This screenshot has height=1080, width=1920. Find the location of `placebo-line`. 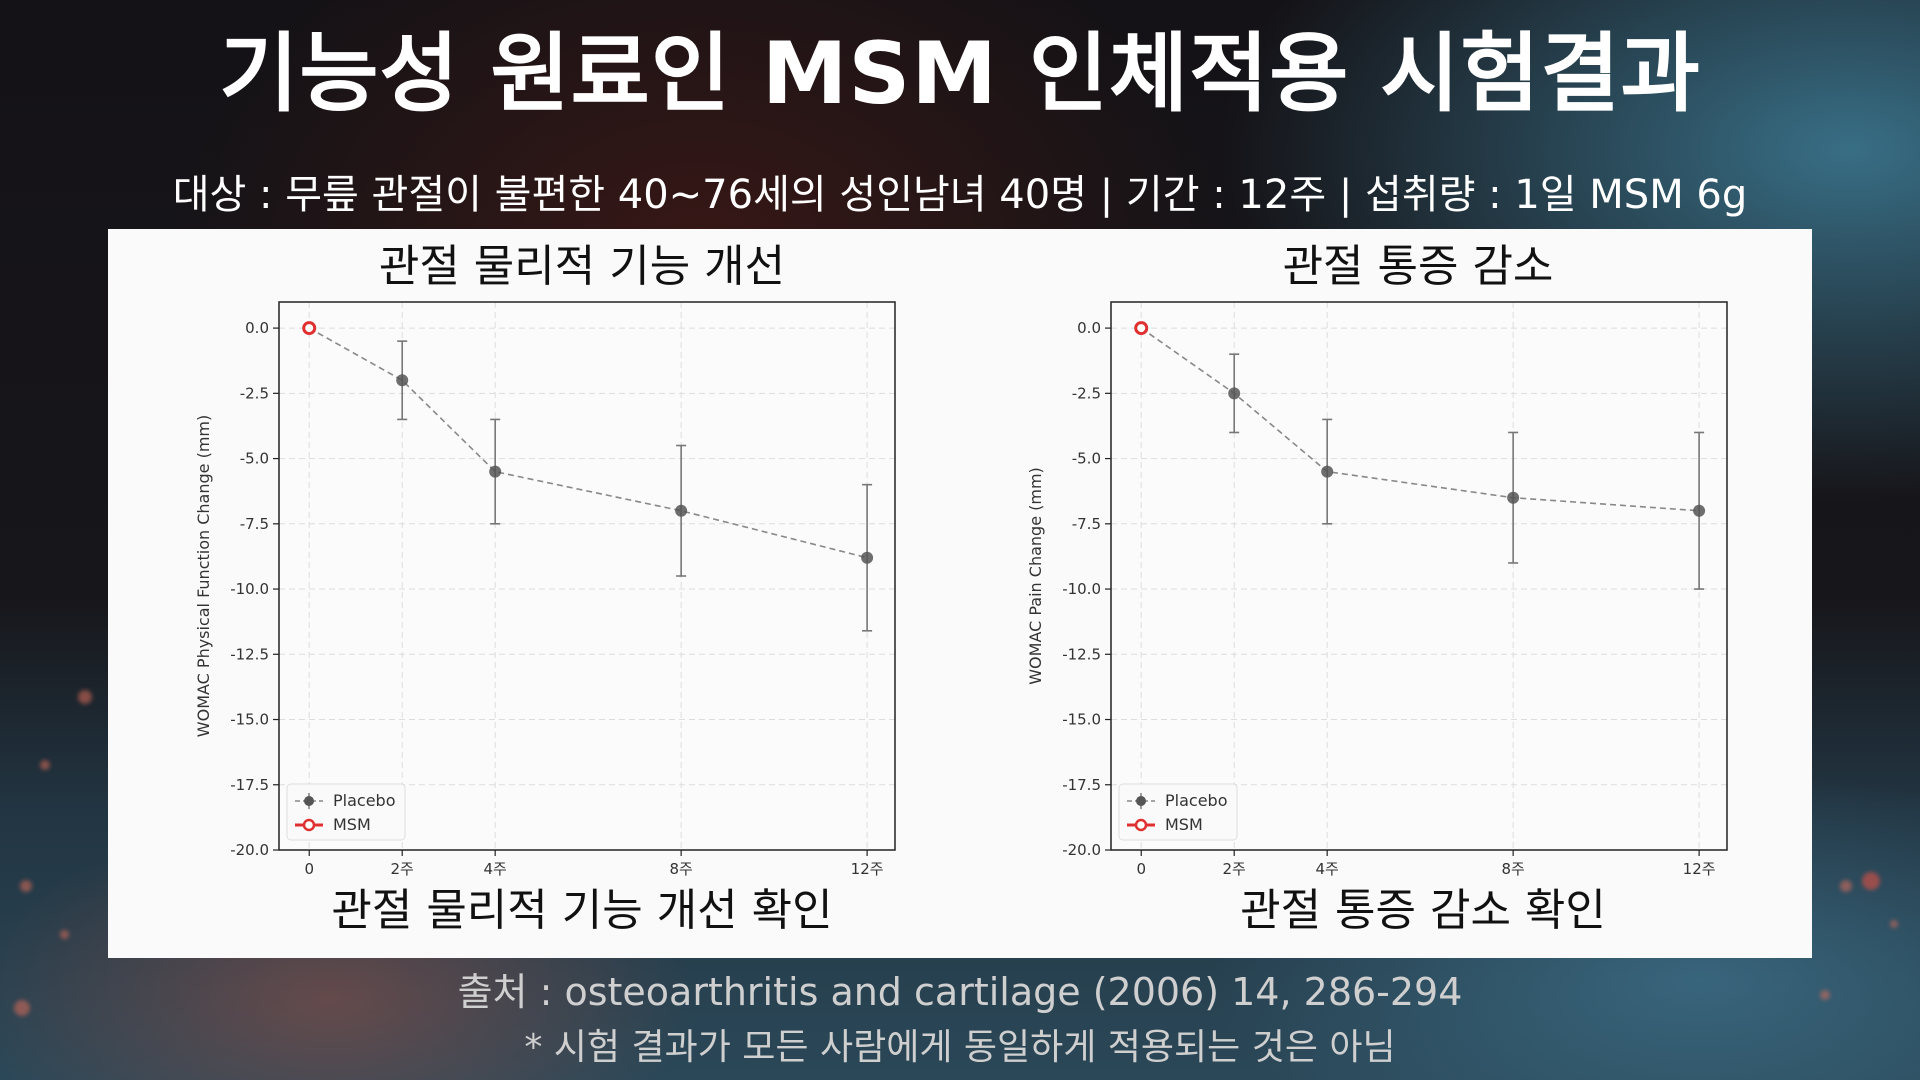

placebo-line is located at coordinates (588, 443).